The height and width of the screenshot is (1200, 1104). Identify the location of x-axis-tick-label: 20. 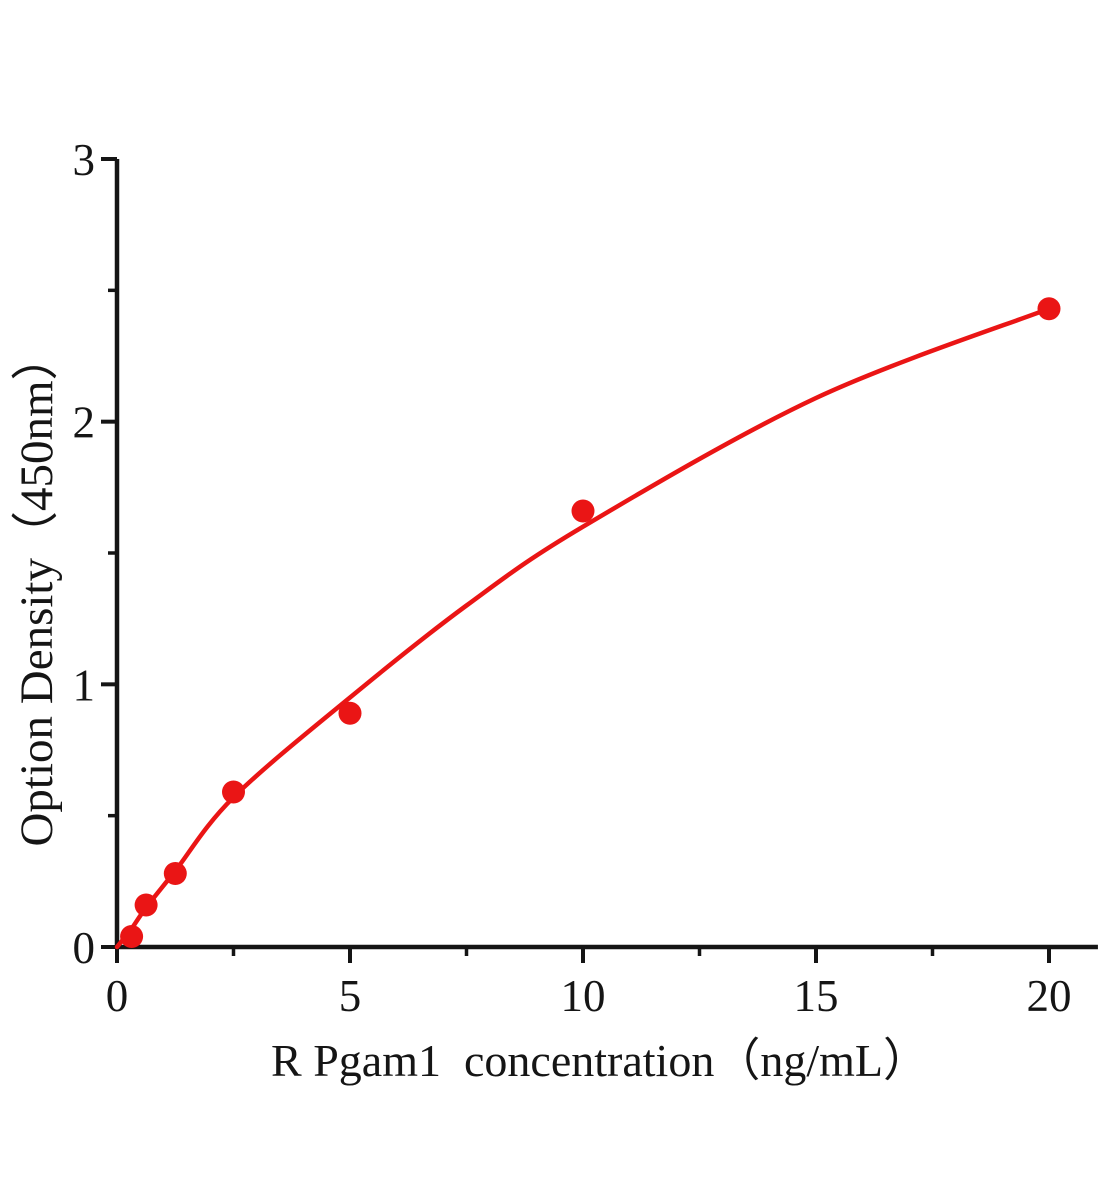
(1049, 996).